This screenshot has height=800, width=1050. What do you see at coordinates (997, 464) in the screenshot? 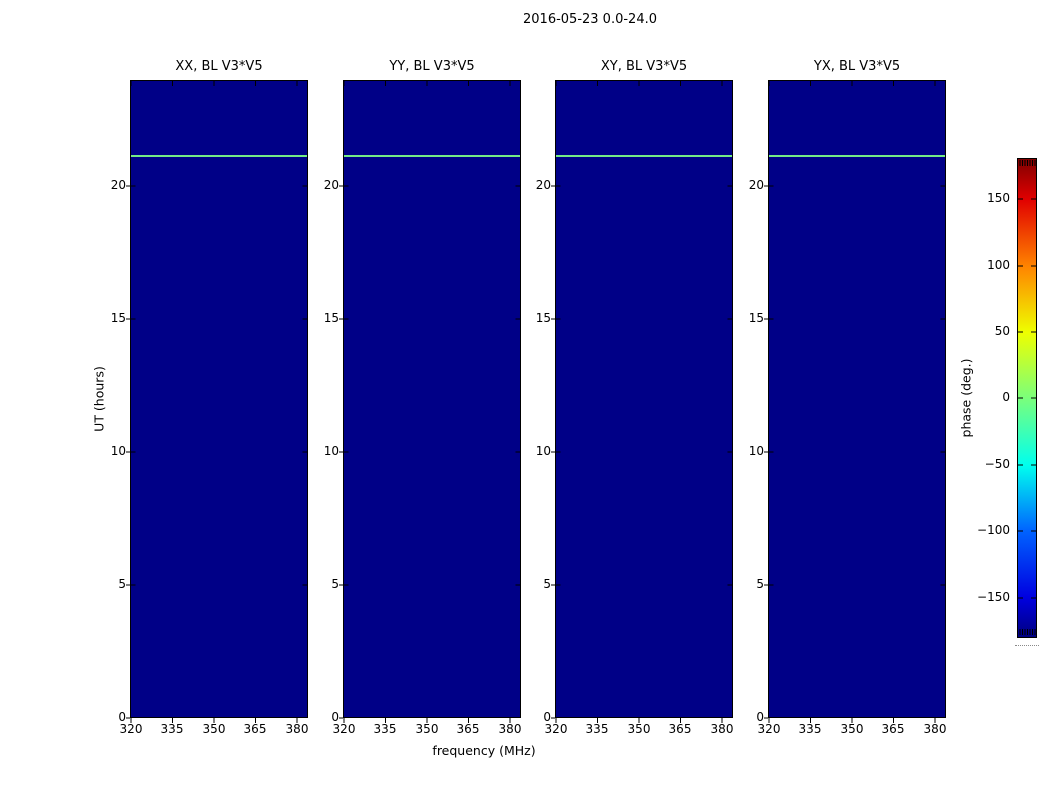
I see `colorbar-tick-label: −50` at bounding box center [997, 464].